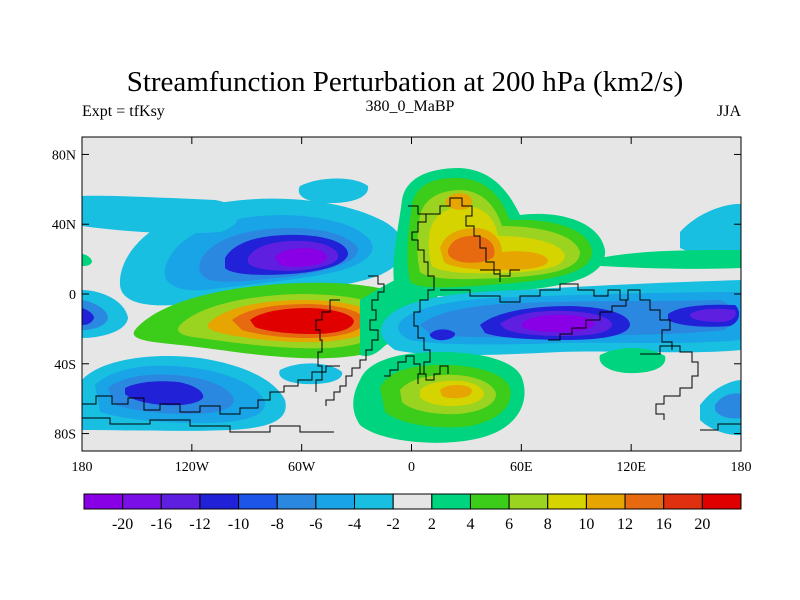 This screenshot has height=600, width=800. Describe the element at coordinates (64, 155) in the screenshot. I see `y-tick-label: 80N` at that location.